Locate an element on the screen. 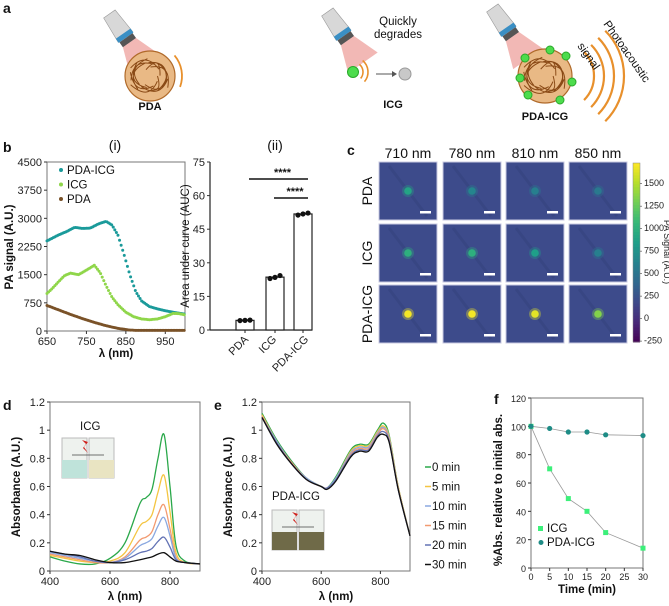 The height and width of the screenshot is (606, 669). ultrasound-probe-icon is located at coordinates (349, 40).